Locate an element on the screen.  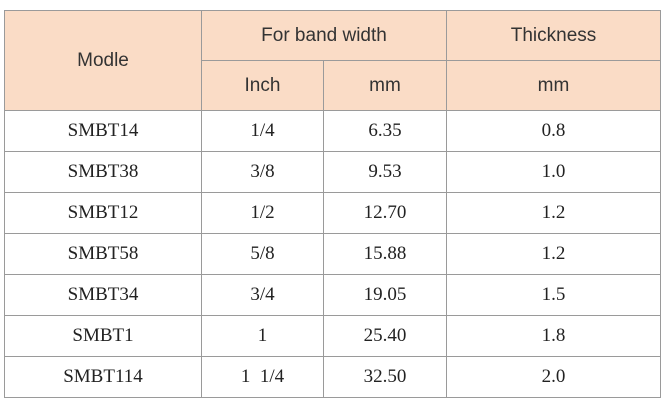
table-cell: 25.40 is located at coordinates (385, 336).